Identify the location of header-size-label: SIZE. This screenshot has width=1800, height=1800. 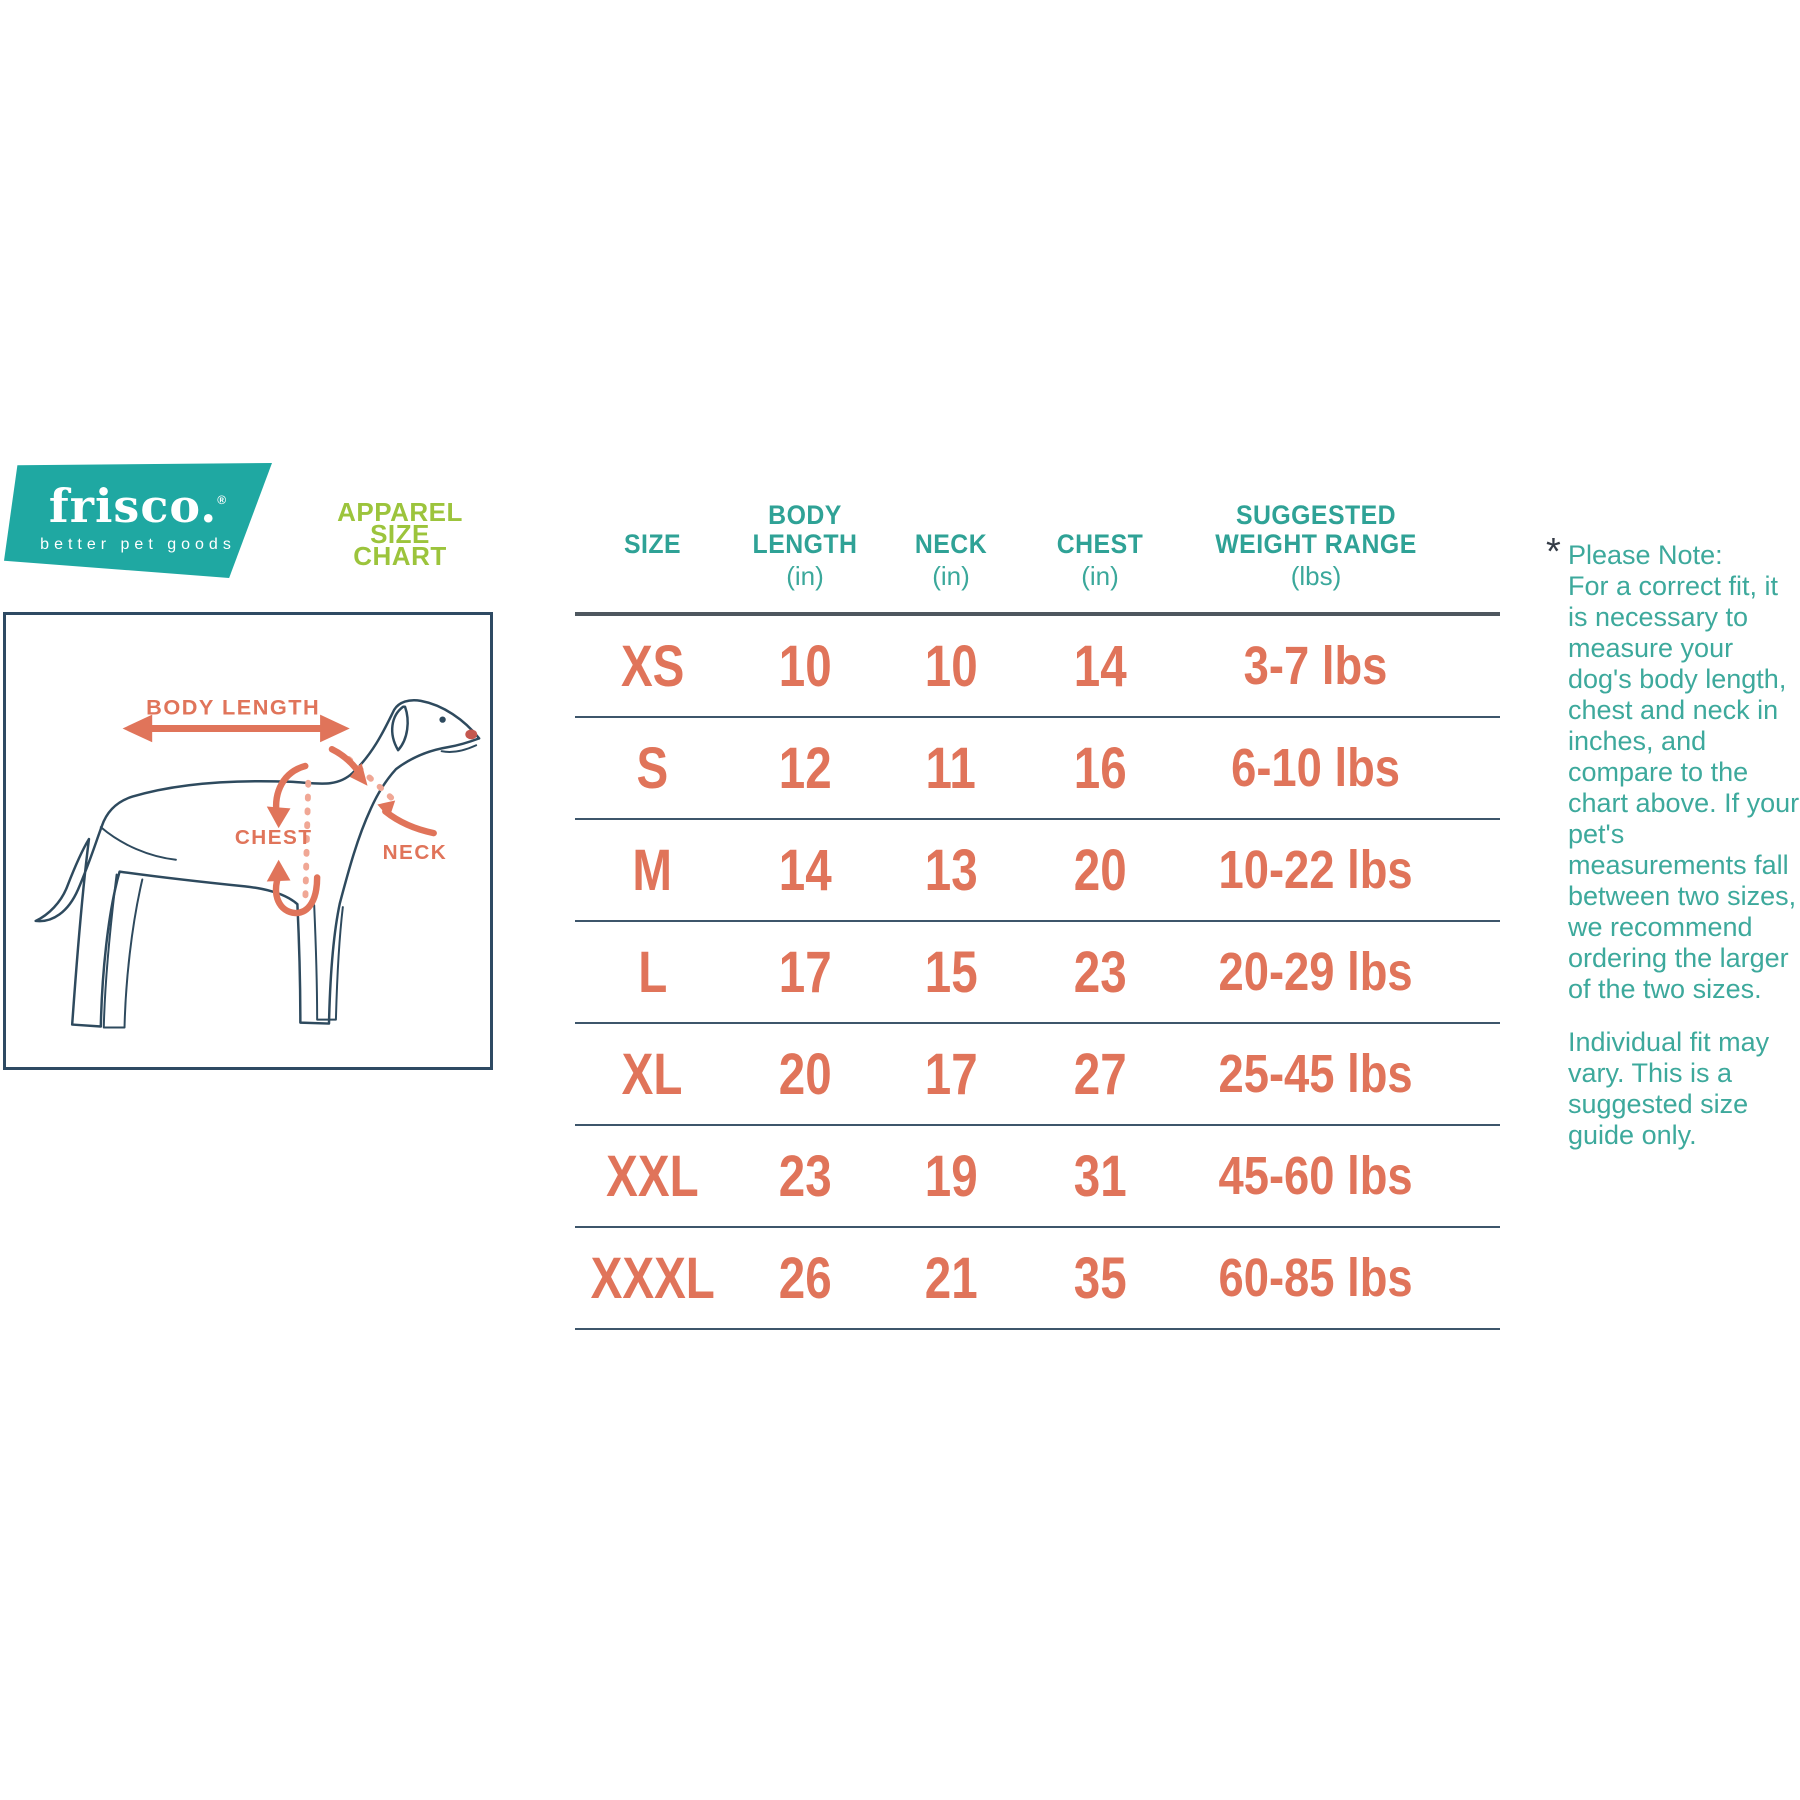
(652, 544).